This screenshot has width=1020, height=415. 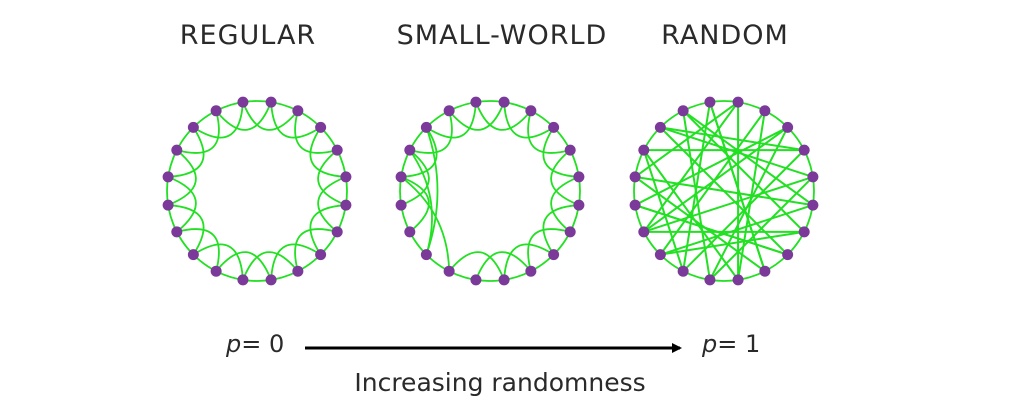 I want to click on p-start-variable: p, so click(x=234, y=344).